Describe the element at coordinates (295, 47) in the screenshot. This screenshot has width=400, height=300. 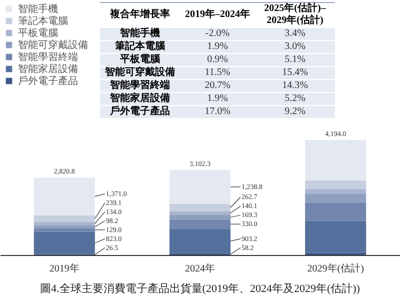
I see `data-label: 3.0%` at that location.